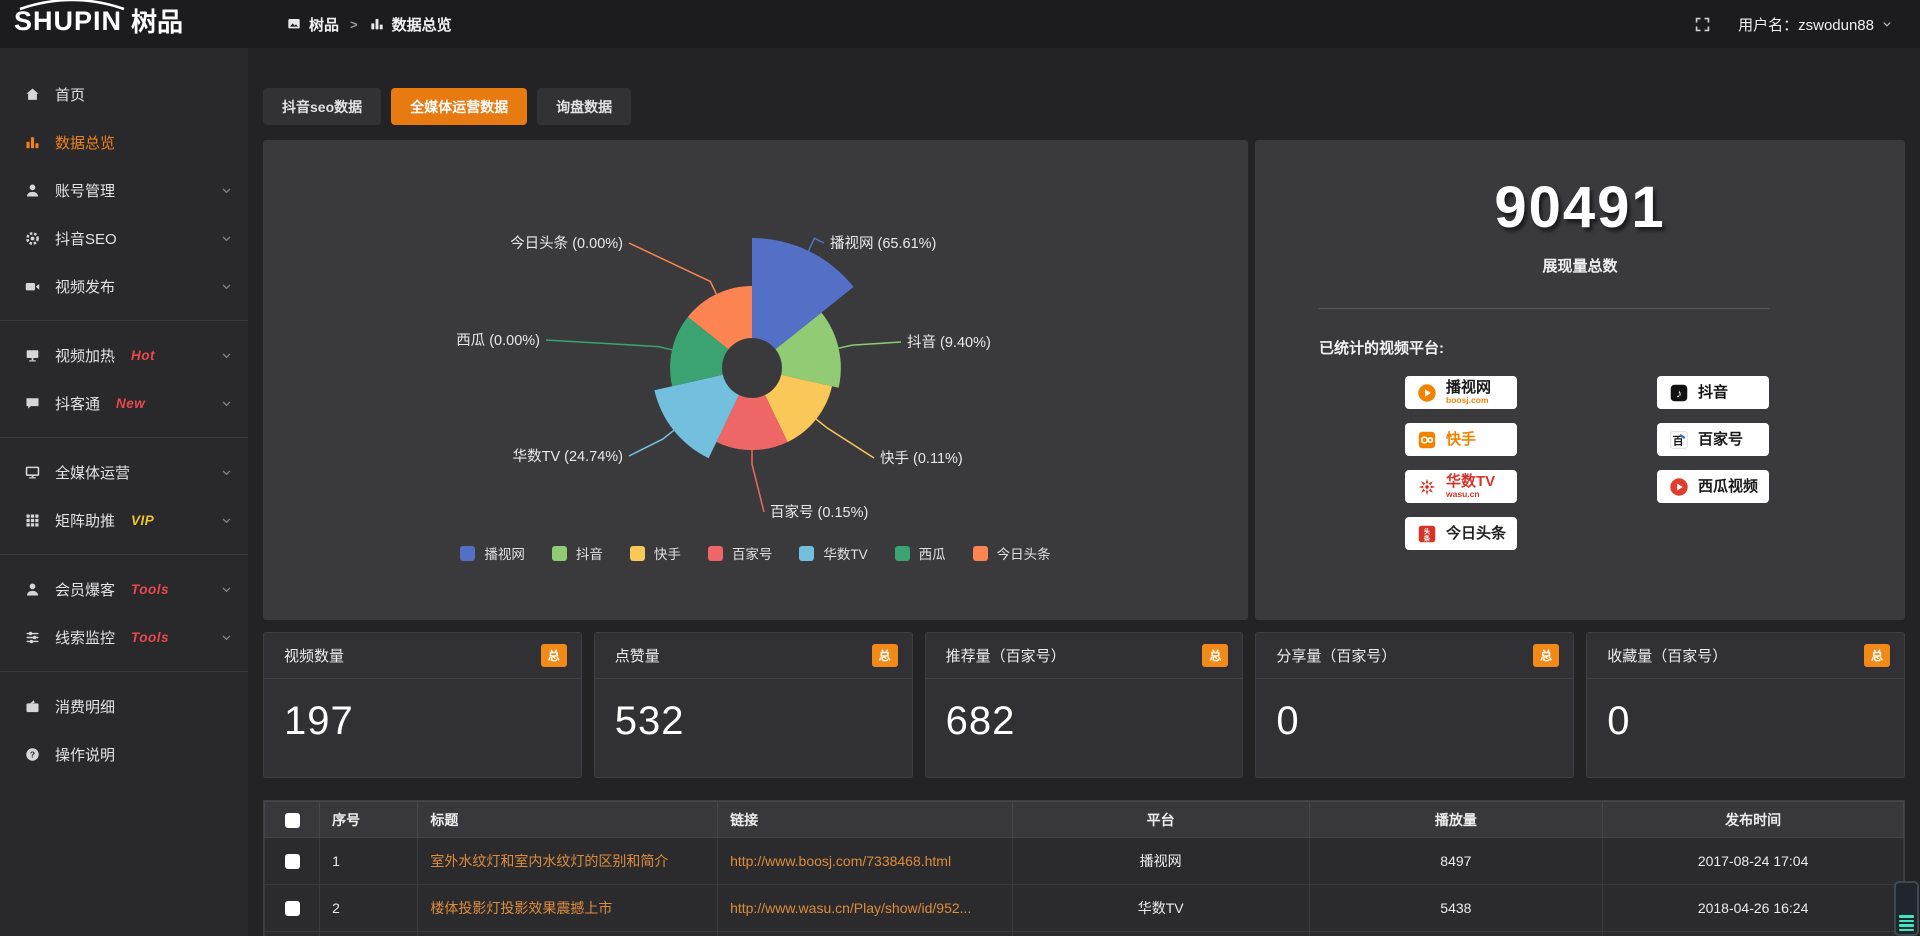 This screenshot has width=1920, height=936. What do you see at coordinates (157, 21) in the screenshot?
I see `logo-text-cn: 树品` at bounding box center [157, 21].